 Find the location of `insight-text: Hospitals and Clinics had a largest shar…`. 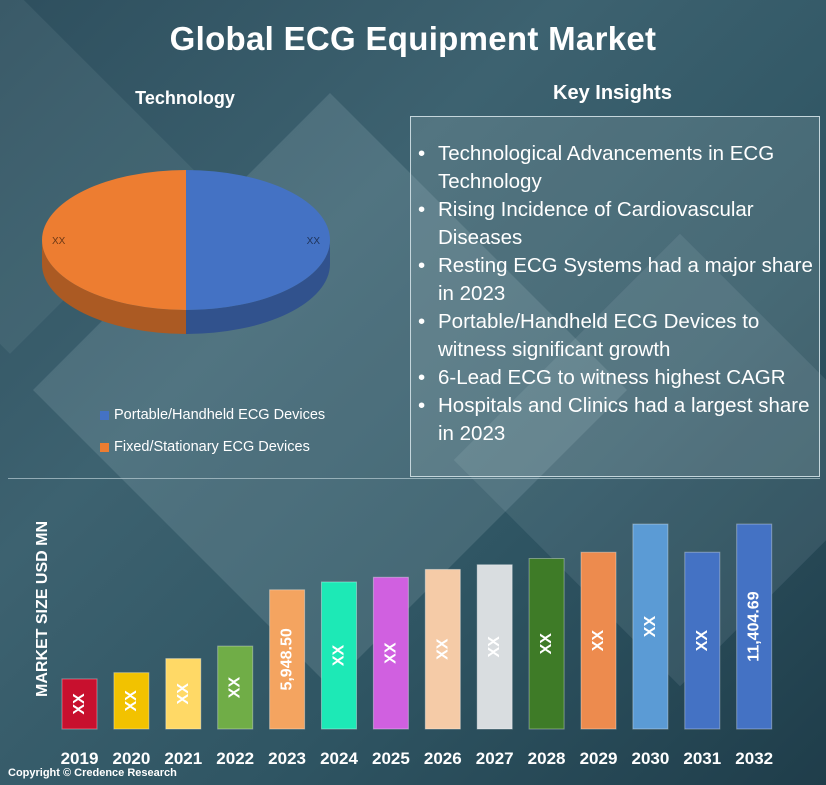

insight-text: Hospitals and Clinics had a largest shar… is located at coordinates (624, 419).